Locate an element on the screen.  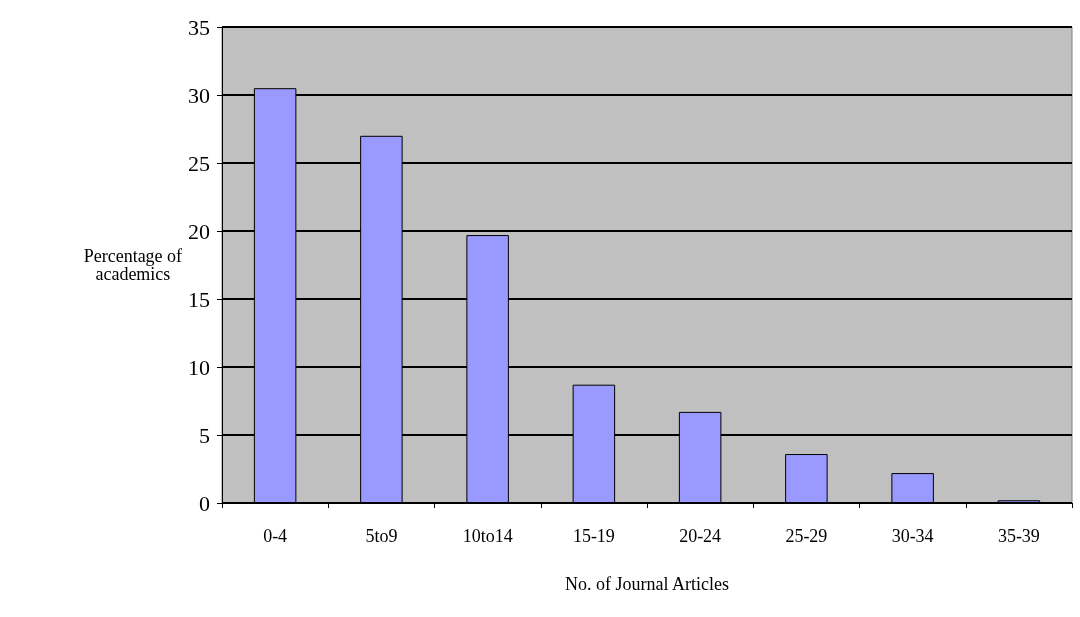
x-tick-label: 5to9 is located at coordinates (381, 536).